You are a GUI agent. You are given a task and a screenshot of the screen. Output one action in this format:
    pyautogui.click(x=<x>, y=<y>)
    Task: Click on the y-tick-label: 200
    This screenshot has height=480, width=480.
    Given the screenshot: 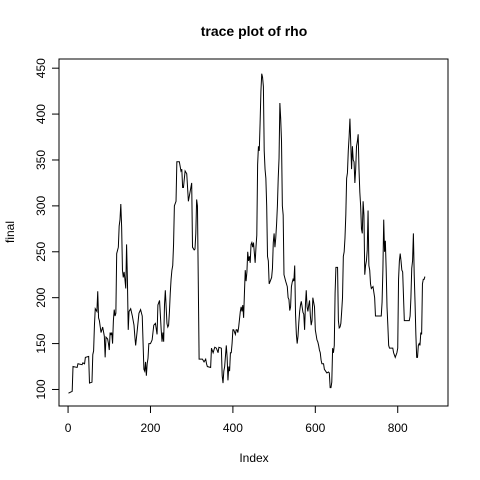 What is the action you would take?
    pyautogui.click(x=41, y=297)
    